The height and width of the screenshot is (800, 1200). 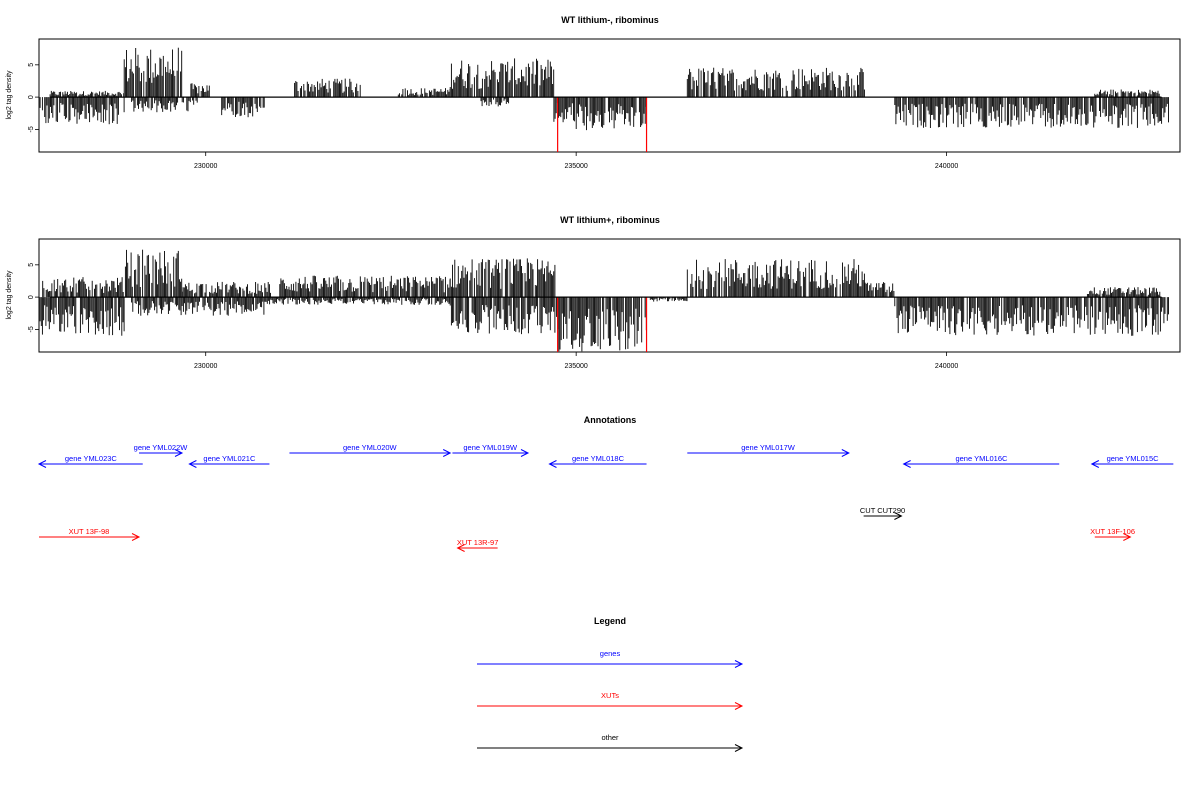 I want to click on annotation-label: gene YML015C, so click(x=1133, y=458).